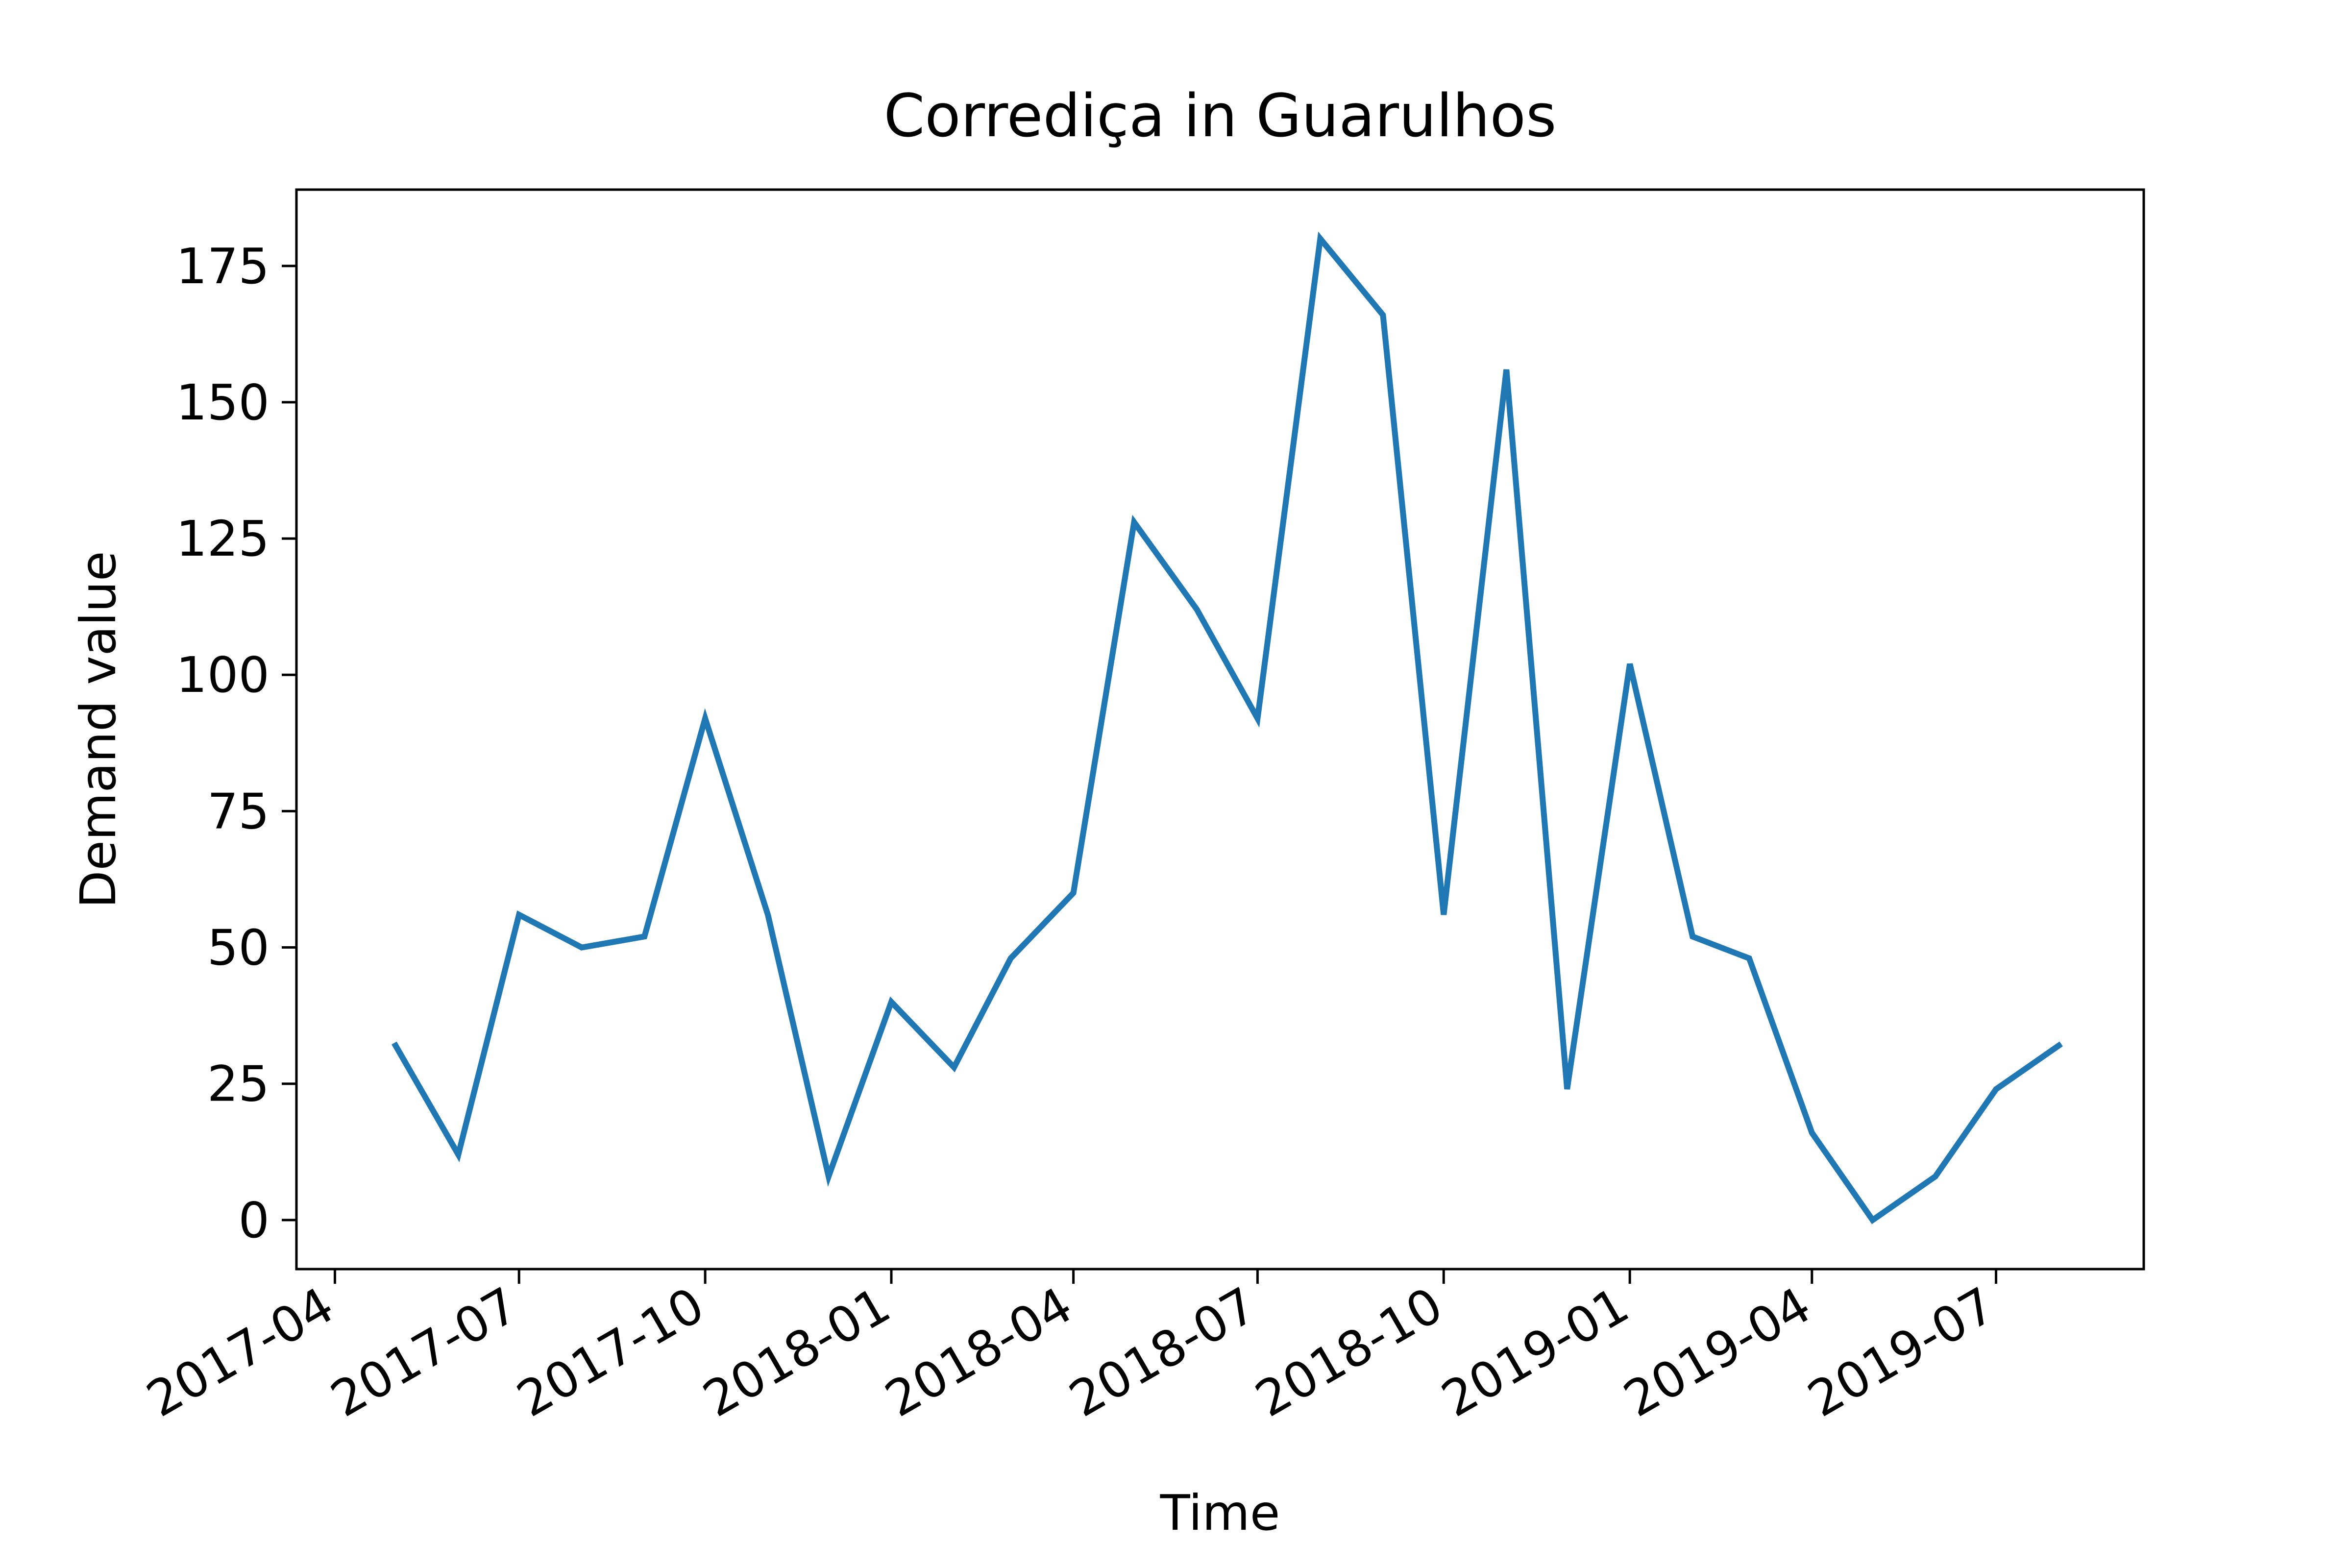  What do you see at coordinates (236, 743) in the screenshot?
I see `y-axis-ticks: 0 25 50 75 100 125 150 175` at bounding box center [236, 743].